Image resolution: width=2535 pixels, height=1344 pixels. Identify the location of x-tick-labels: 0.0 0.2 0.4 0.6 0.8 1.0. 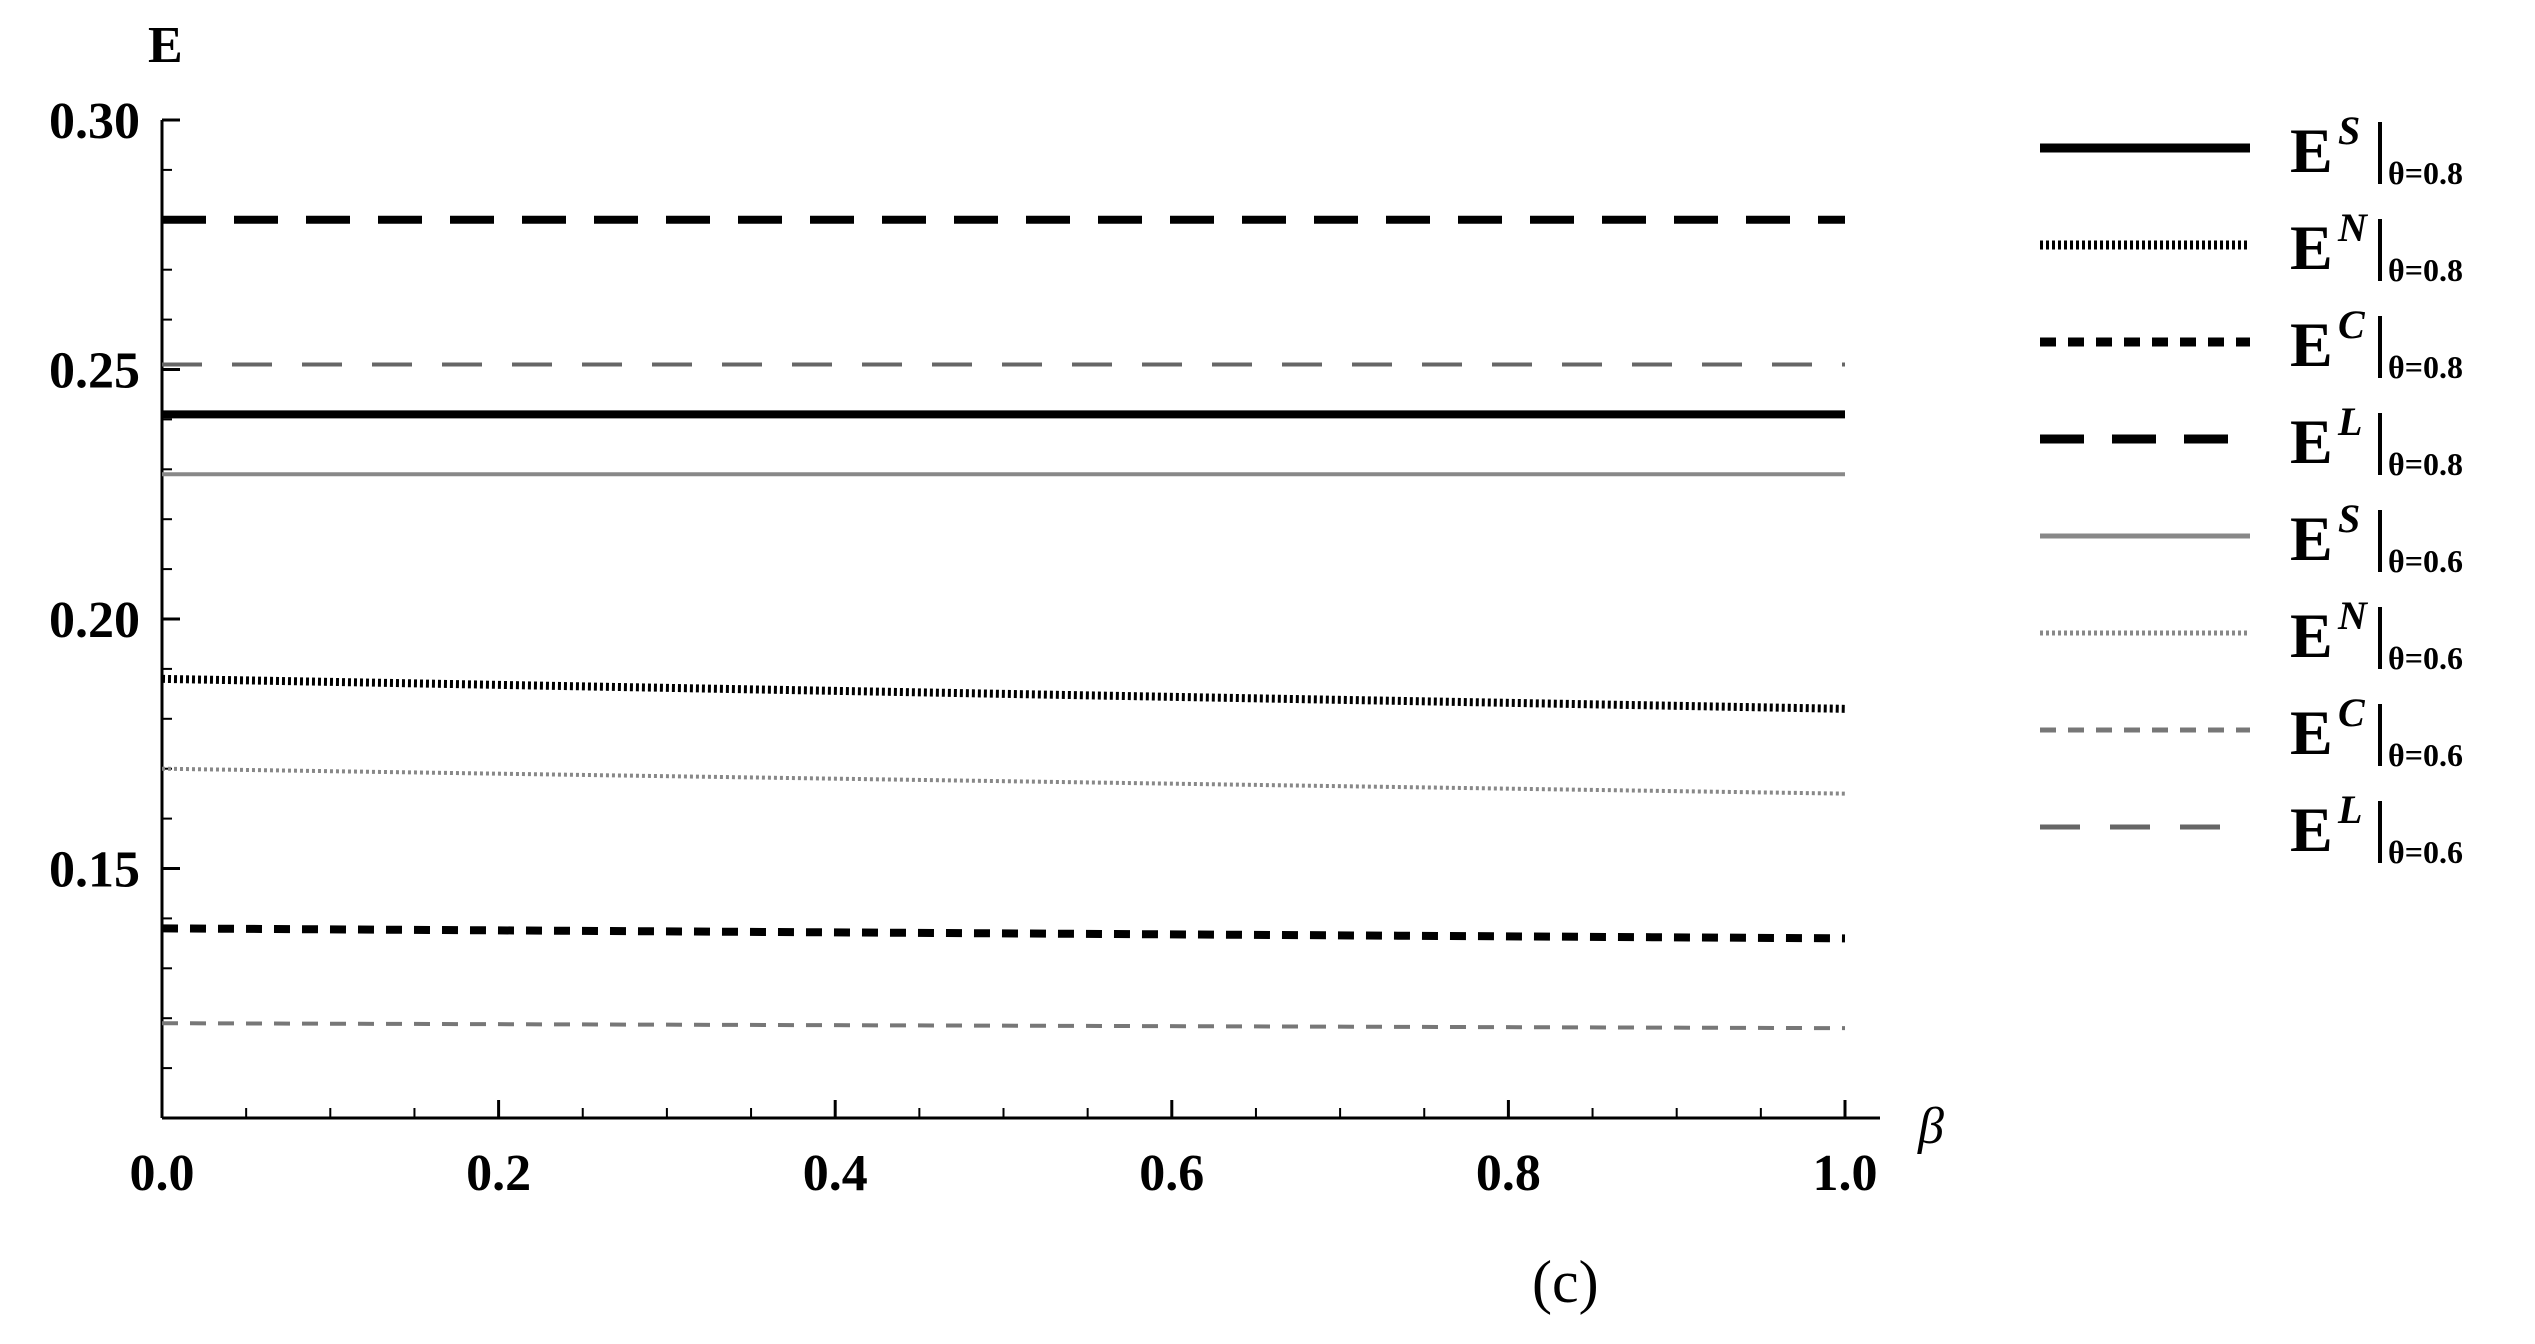
(1004, 1173).